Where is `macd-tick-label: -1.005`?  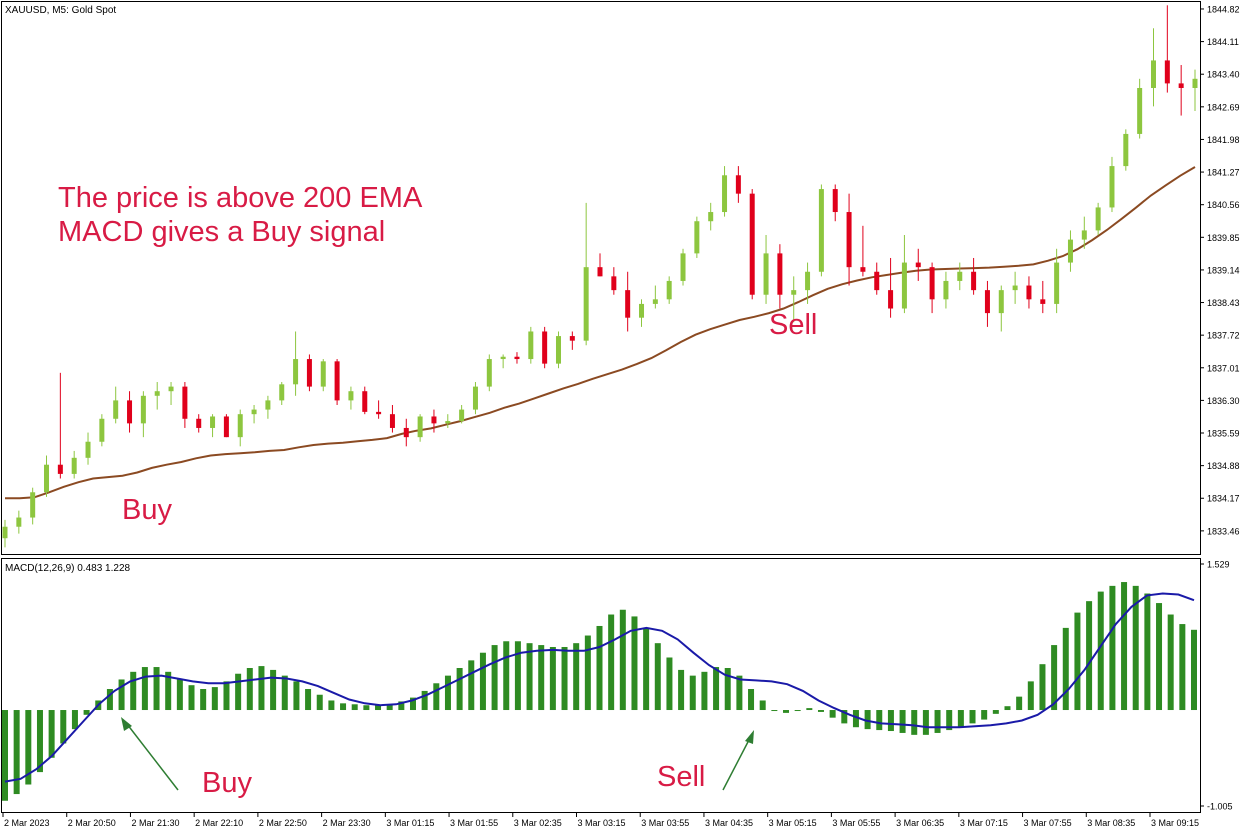
macd-tick-label: -1.005 is located at coordinates (1220, 807).